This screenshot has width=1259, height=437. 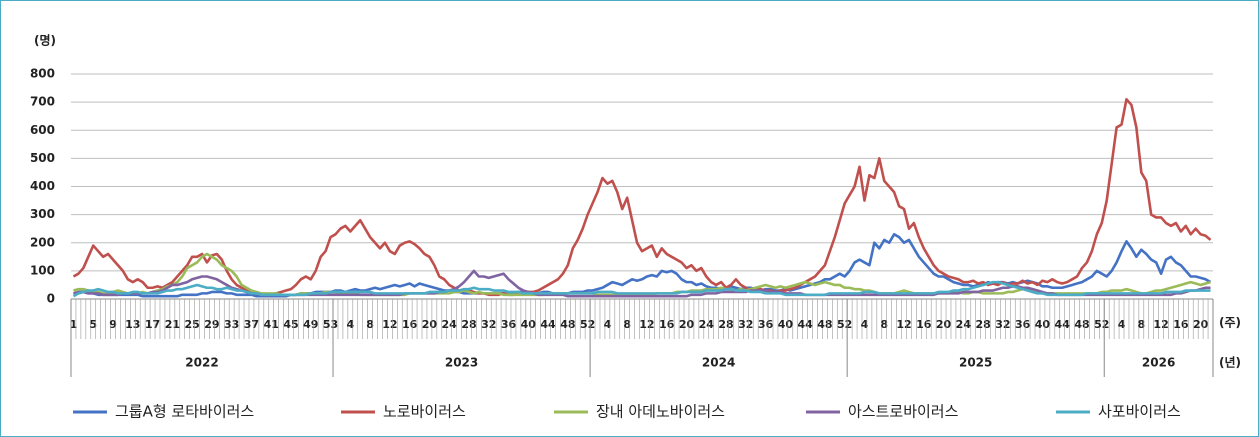 I want to click on x-tick-label: 25, so click(x=191, y=324).